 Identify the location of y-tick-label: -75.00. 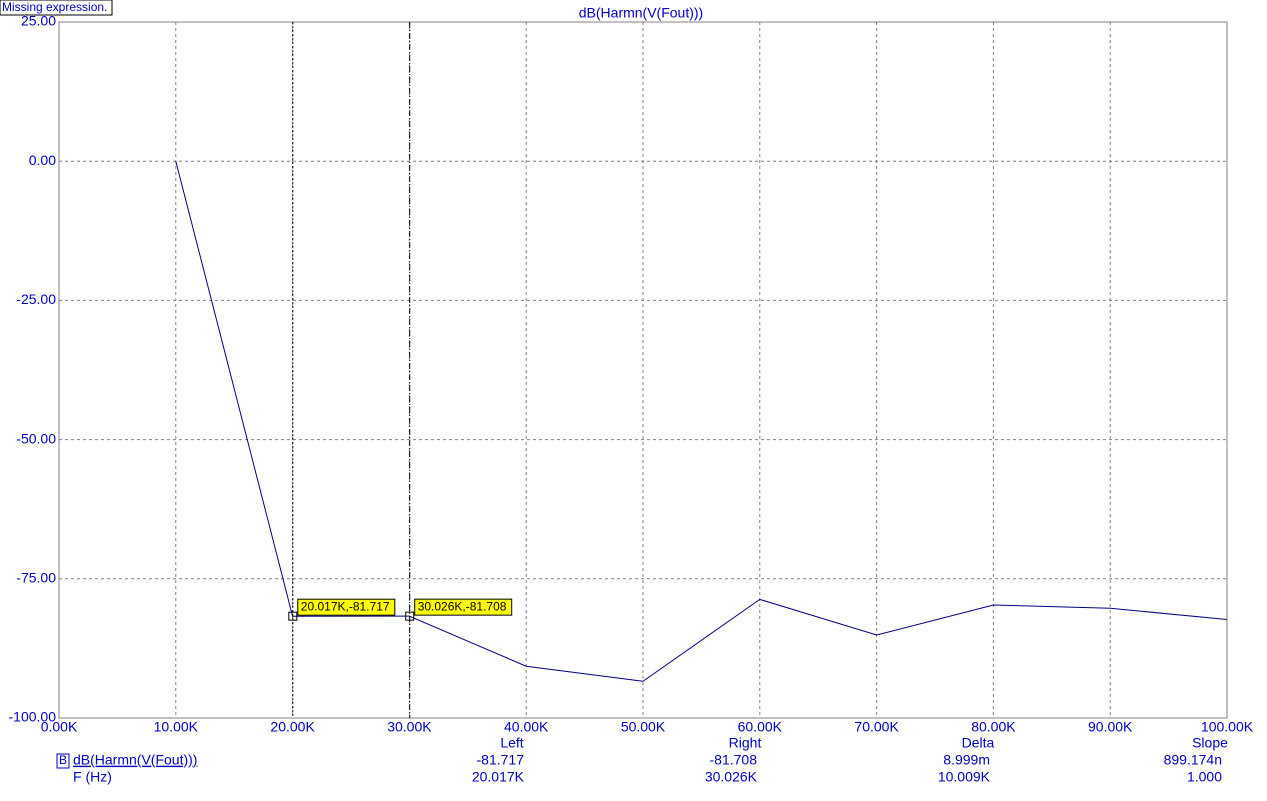
(36, 578).